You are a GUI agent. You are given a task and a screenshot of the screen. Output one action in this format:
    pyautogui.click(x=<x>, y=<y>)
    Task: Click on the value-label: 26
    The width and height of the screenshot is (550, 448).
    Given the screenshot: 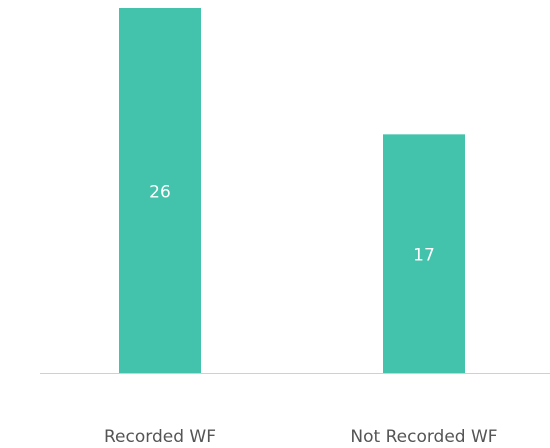 What is the action you would take?
    pyautogui.click(x=160, y=193)
    